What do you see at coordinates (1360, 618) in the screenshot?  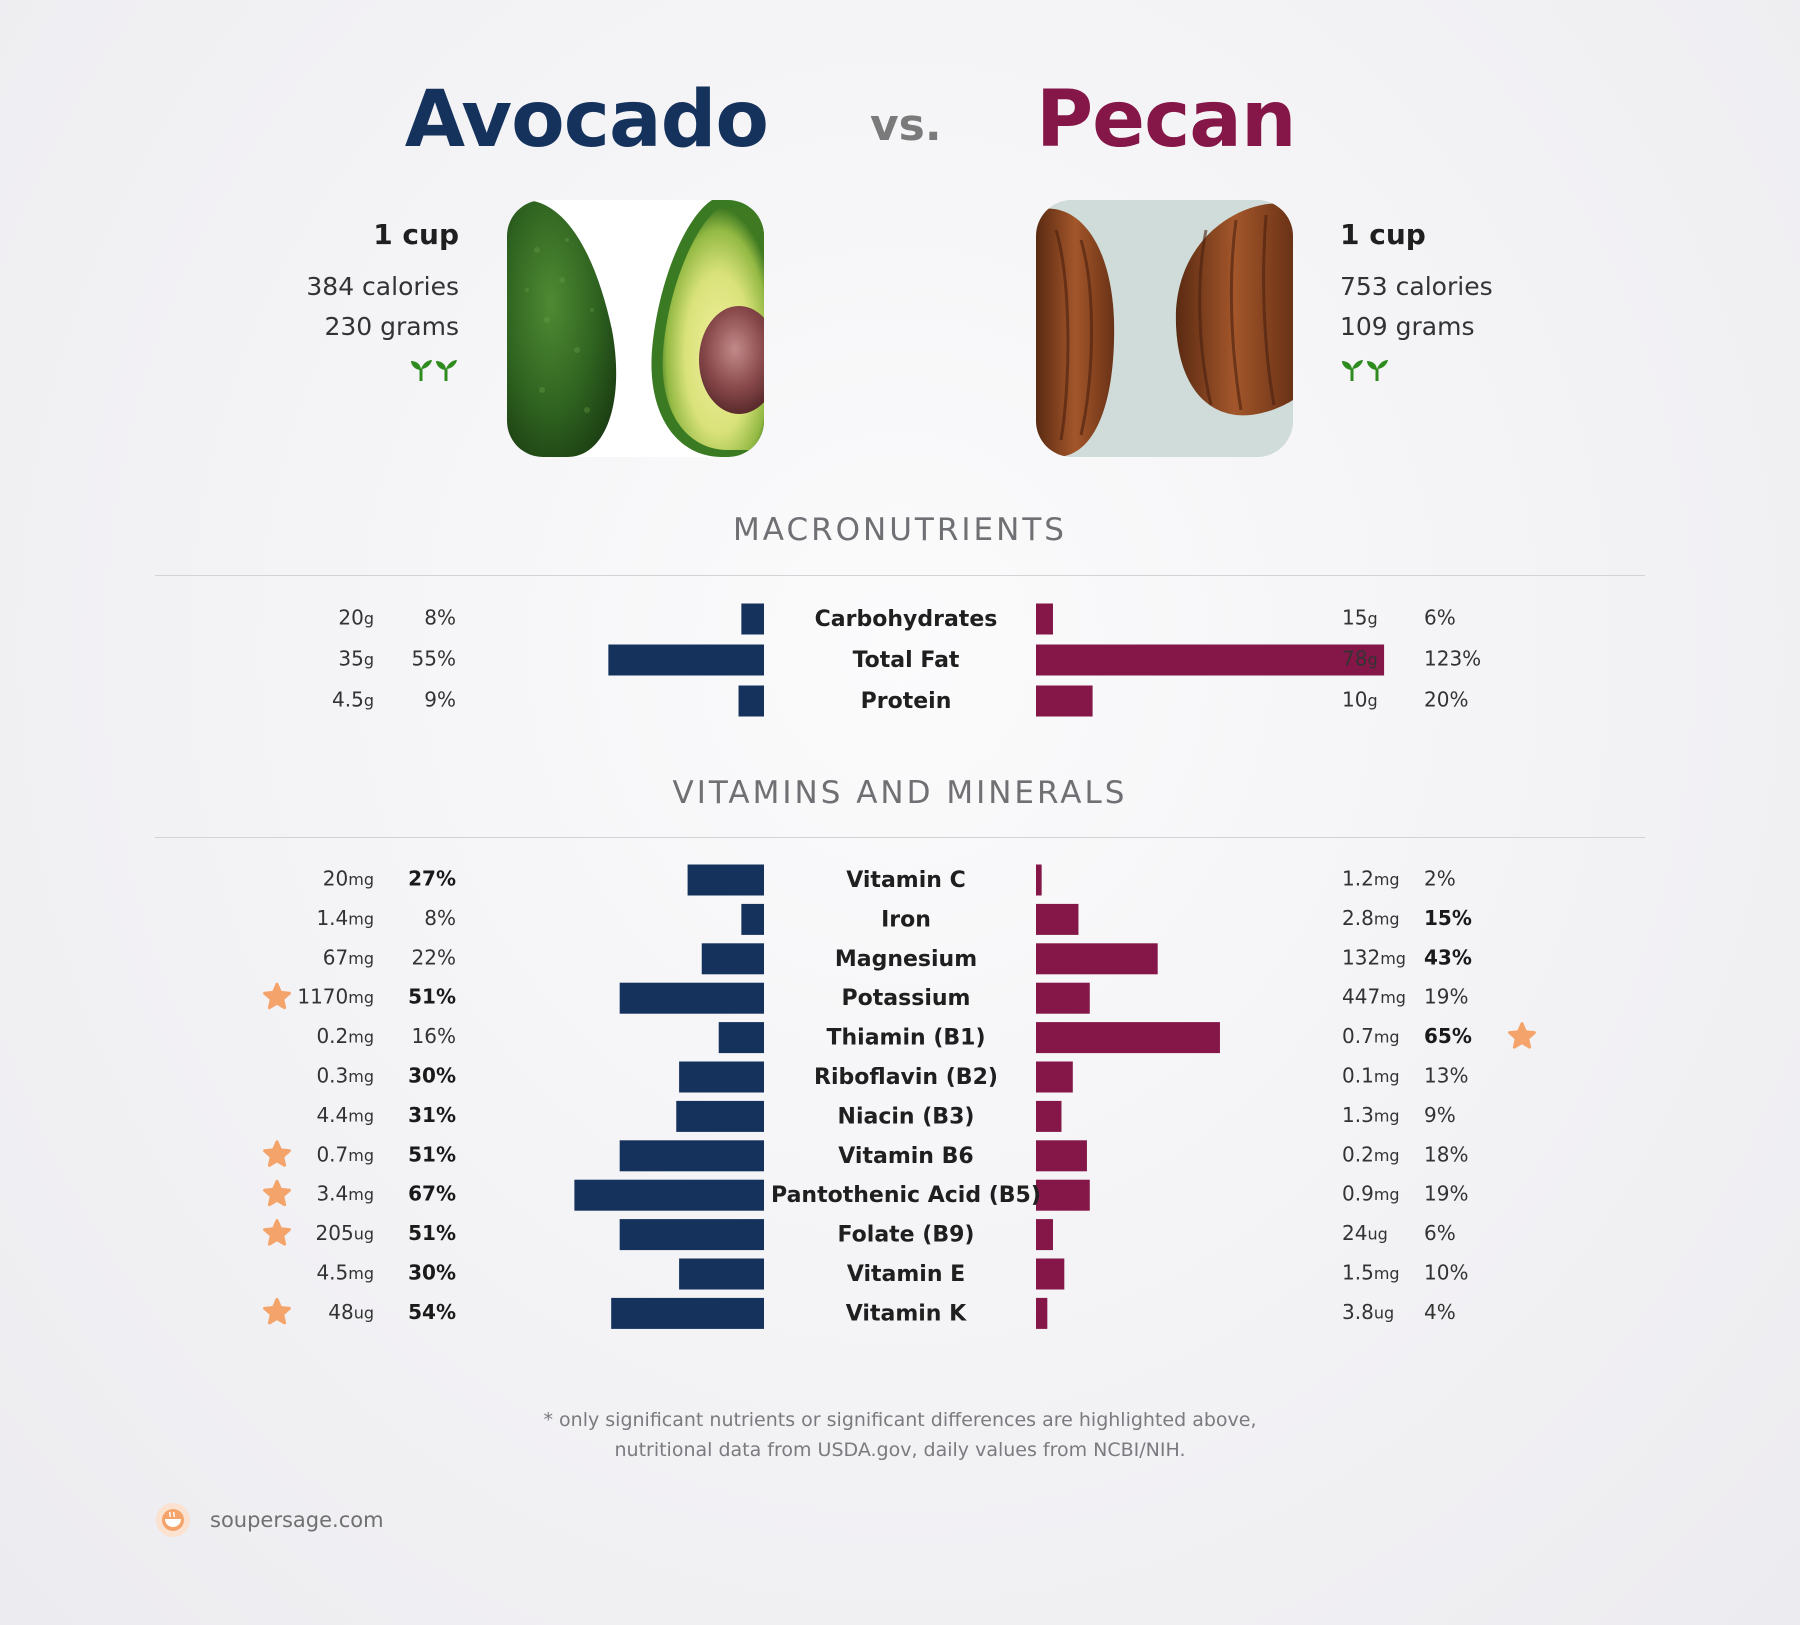 I see `right-amount-carbohydrates: 15g` at bounding box center [1360, 618].